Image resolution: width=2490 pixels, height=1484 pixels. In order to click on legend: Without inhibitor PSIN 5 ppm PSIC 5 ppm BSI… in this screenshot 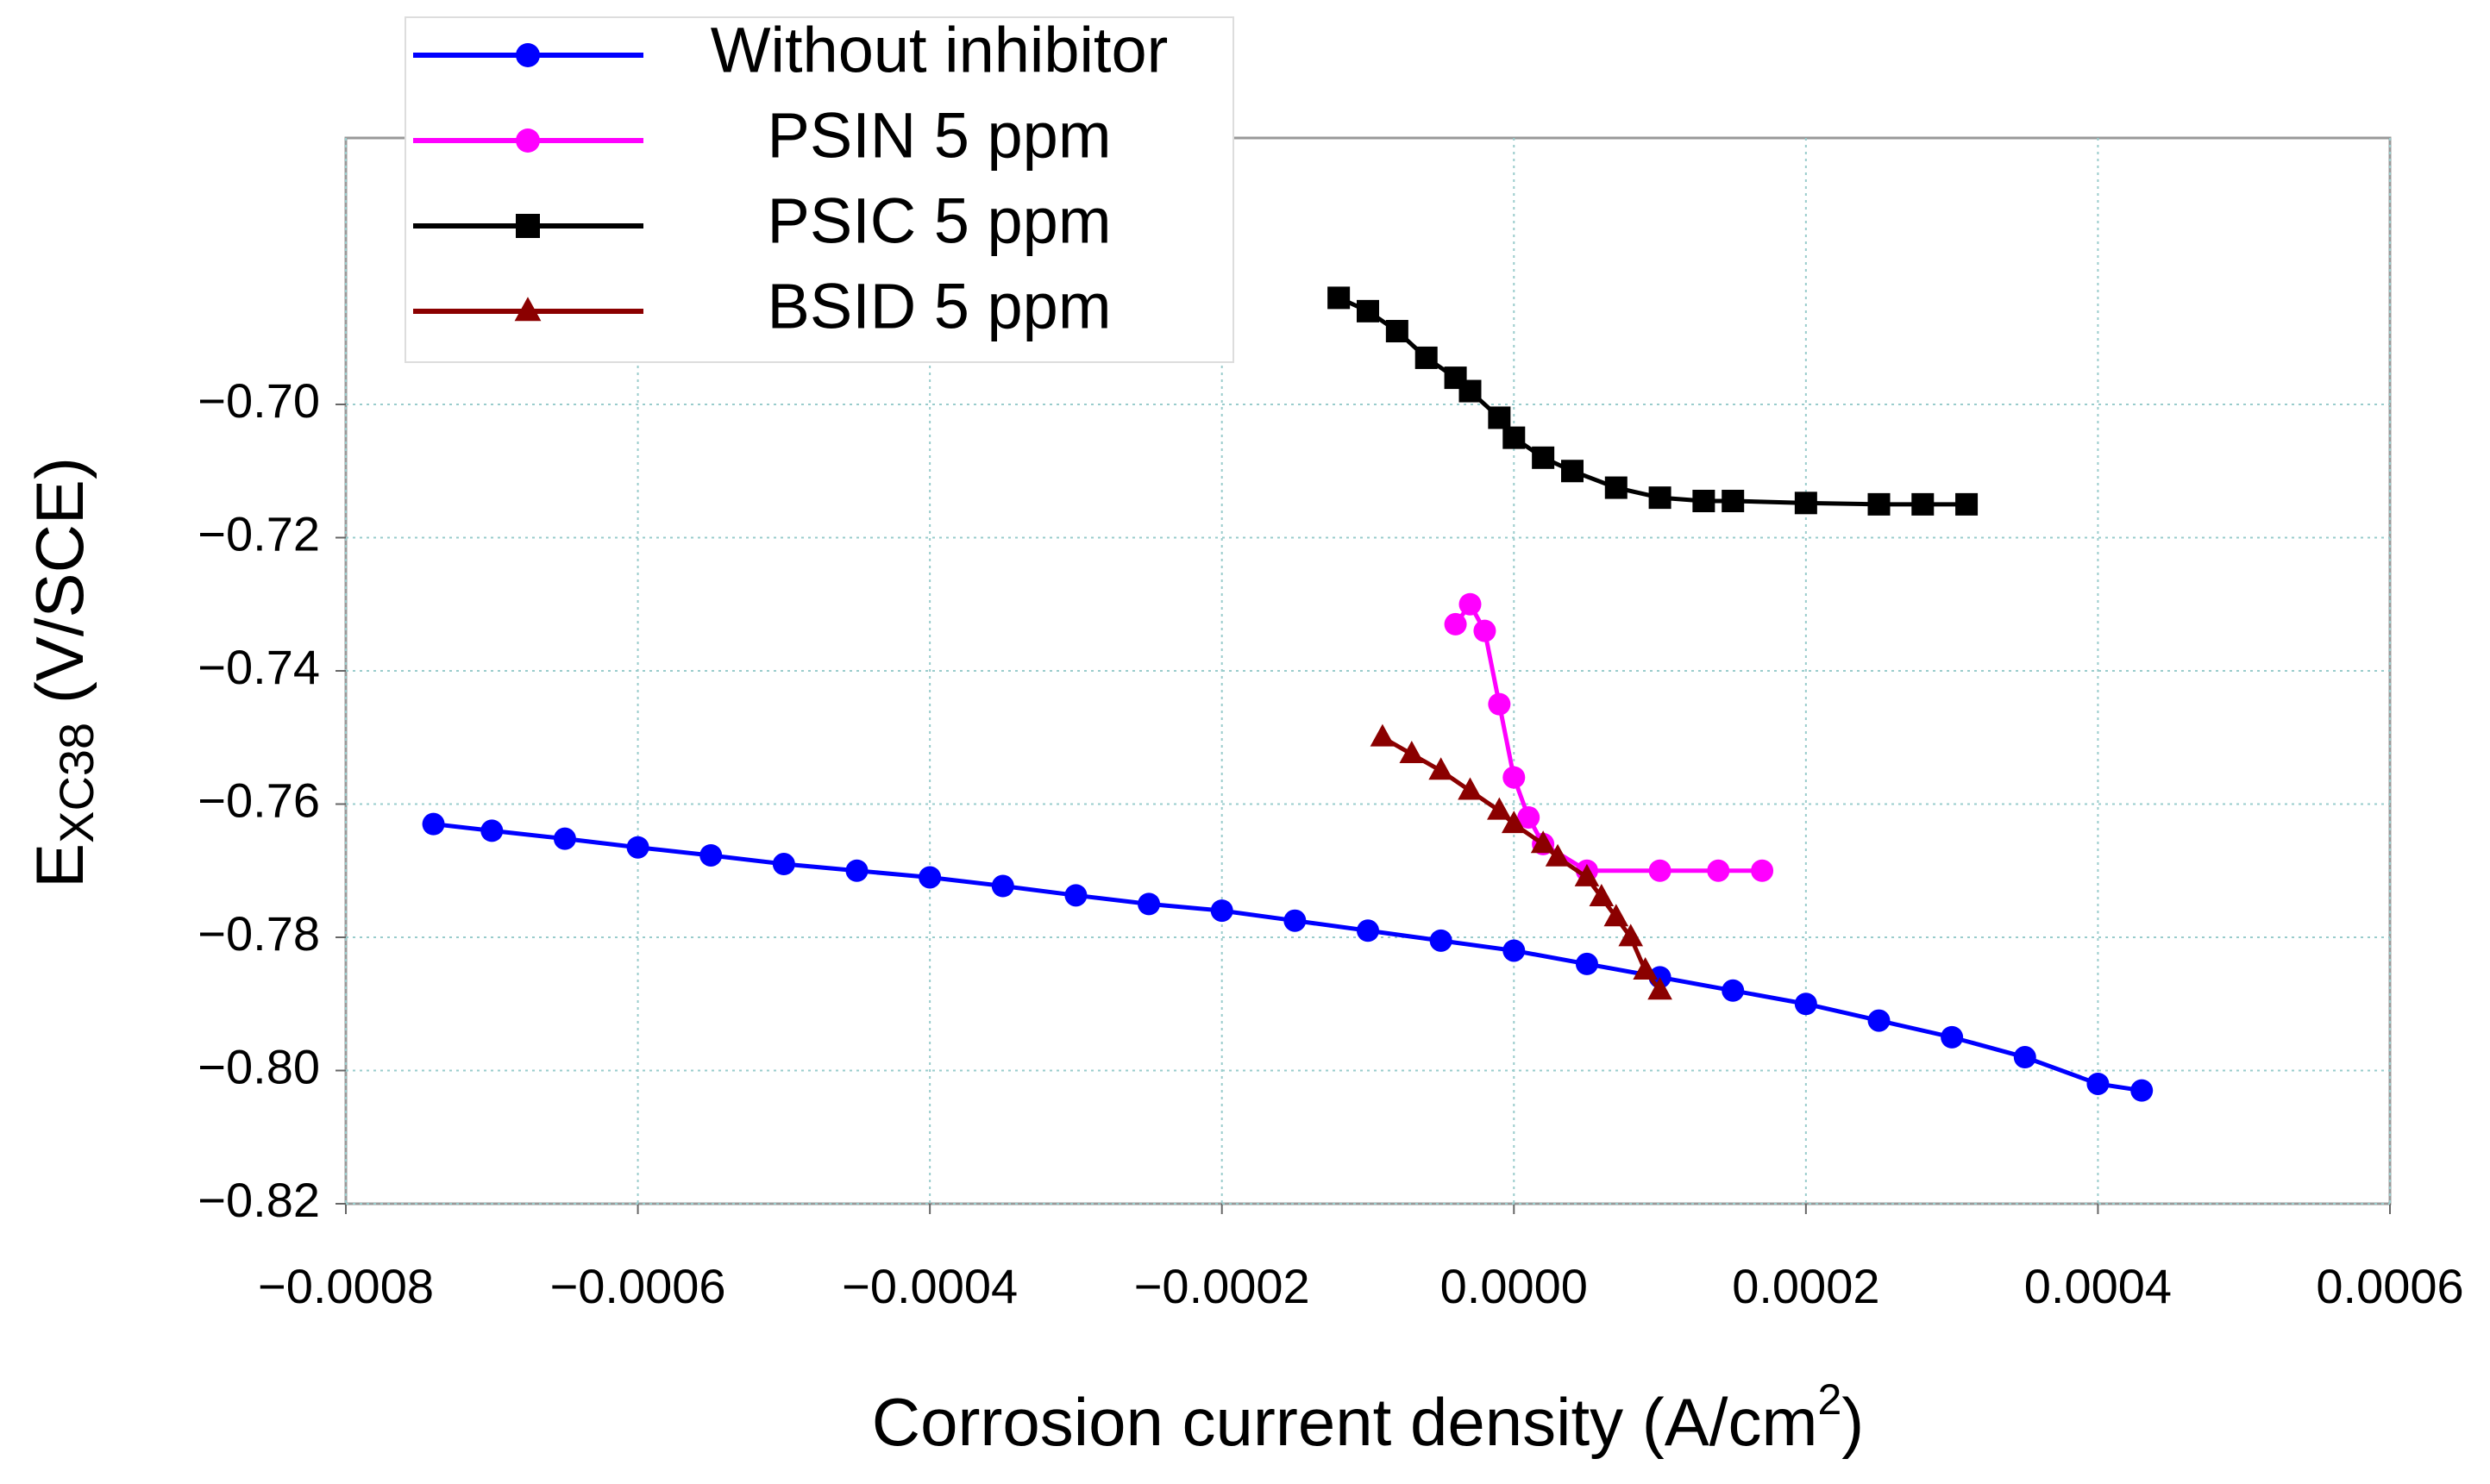, I will do `click(819, 189)`.